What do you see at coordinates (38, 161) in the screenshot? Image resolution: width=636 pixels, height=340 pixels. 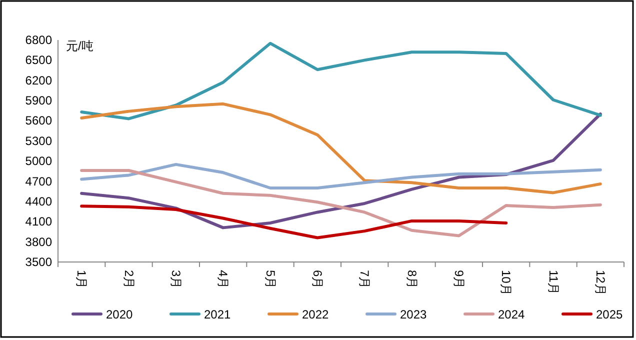 I see `y-tick-label: 5000` at bounding box center [38, 161].